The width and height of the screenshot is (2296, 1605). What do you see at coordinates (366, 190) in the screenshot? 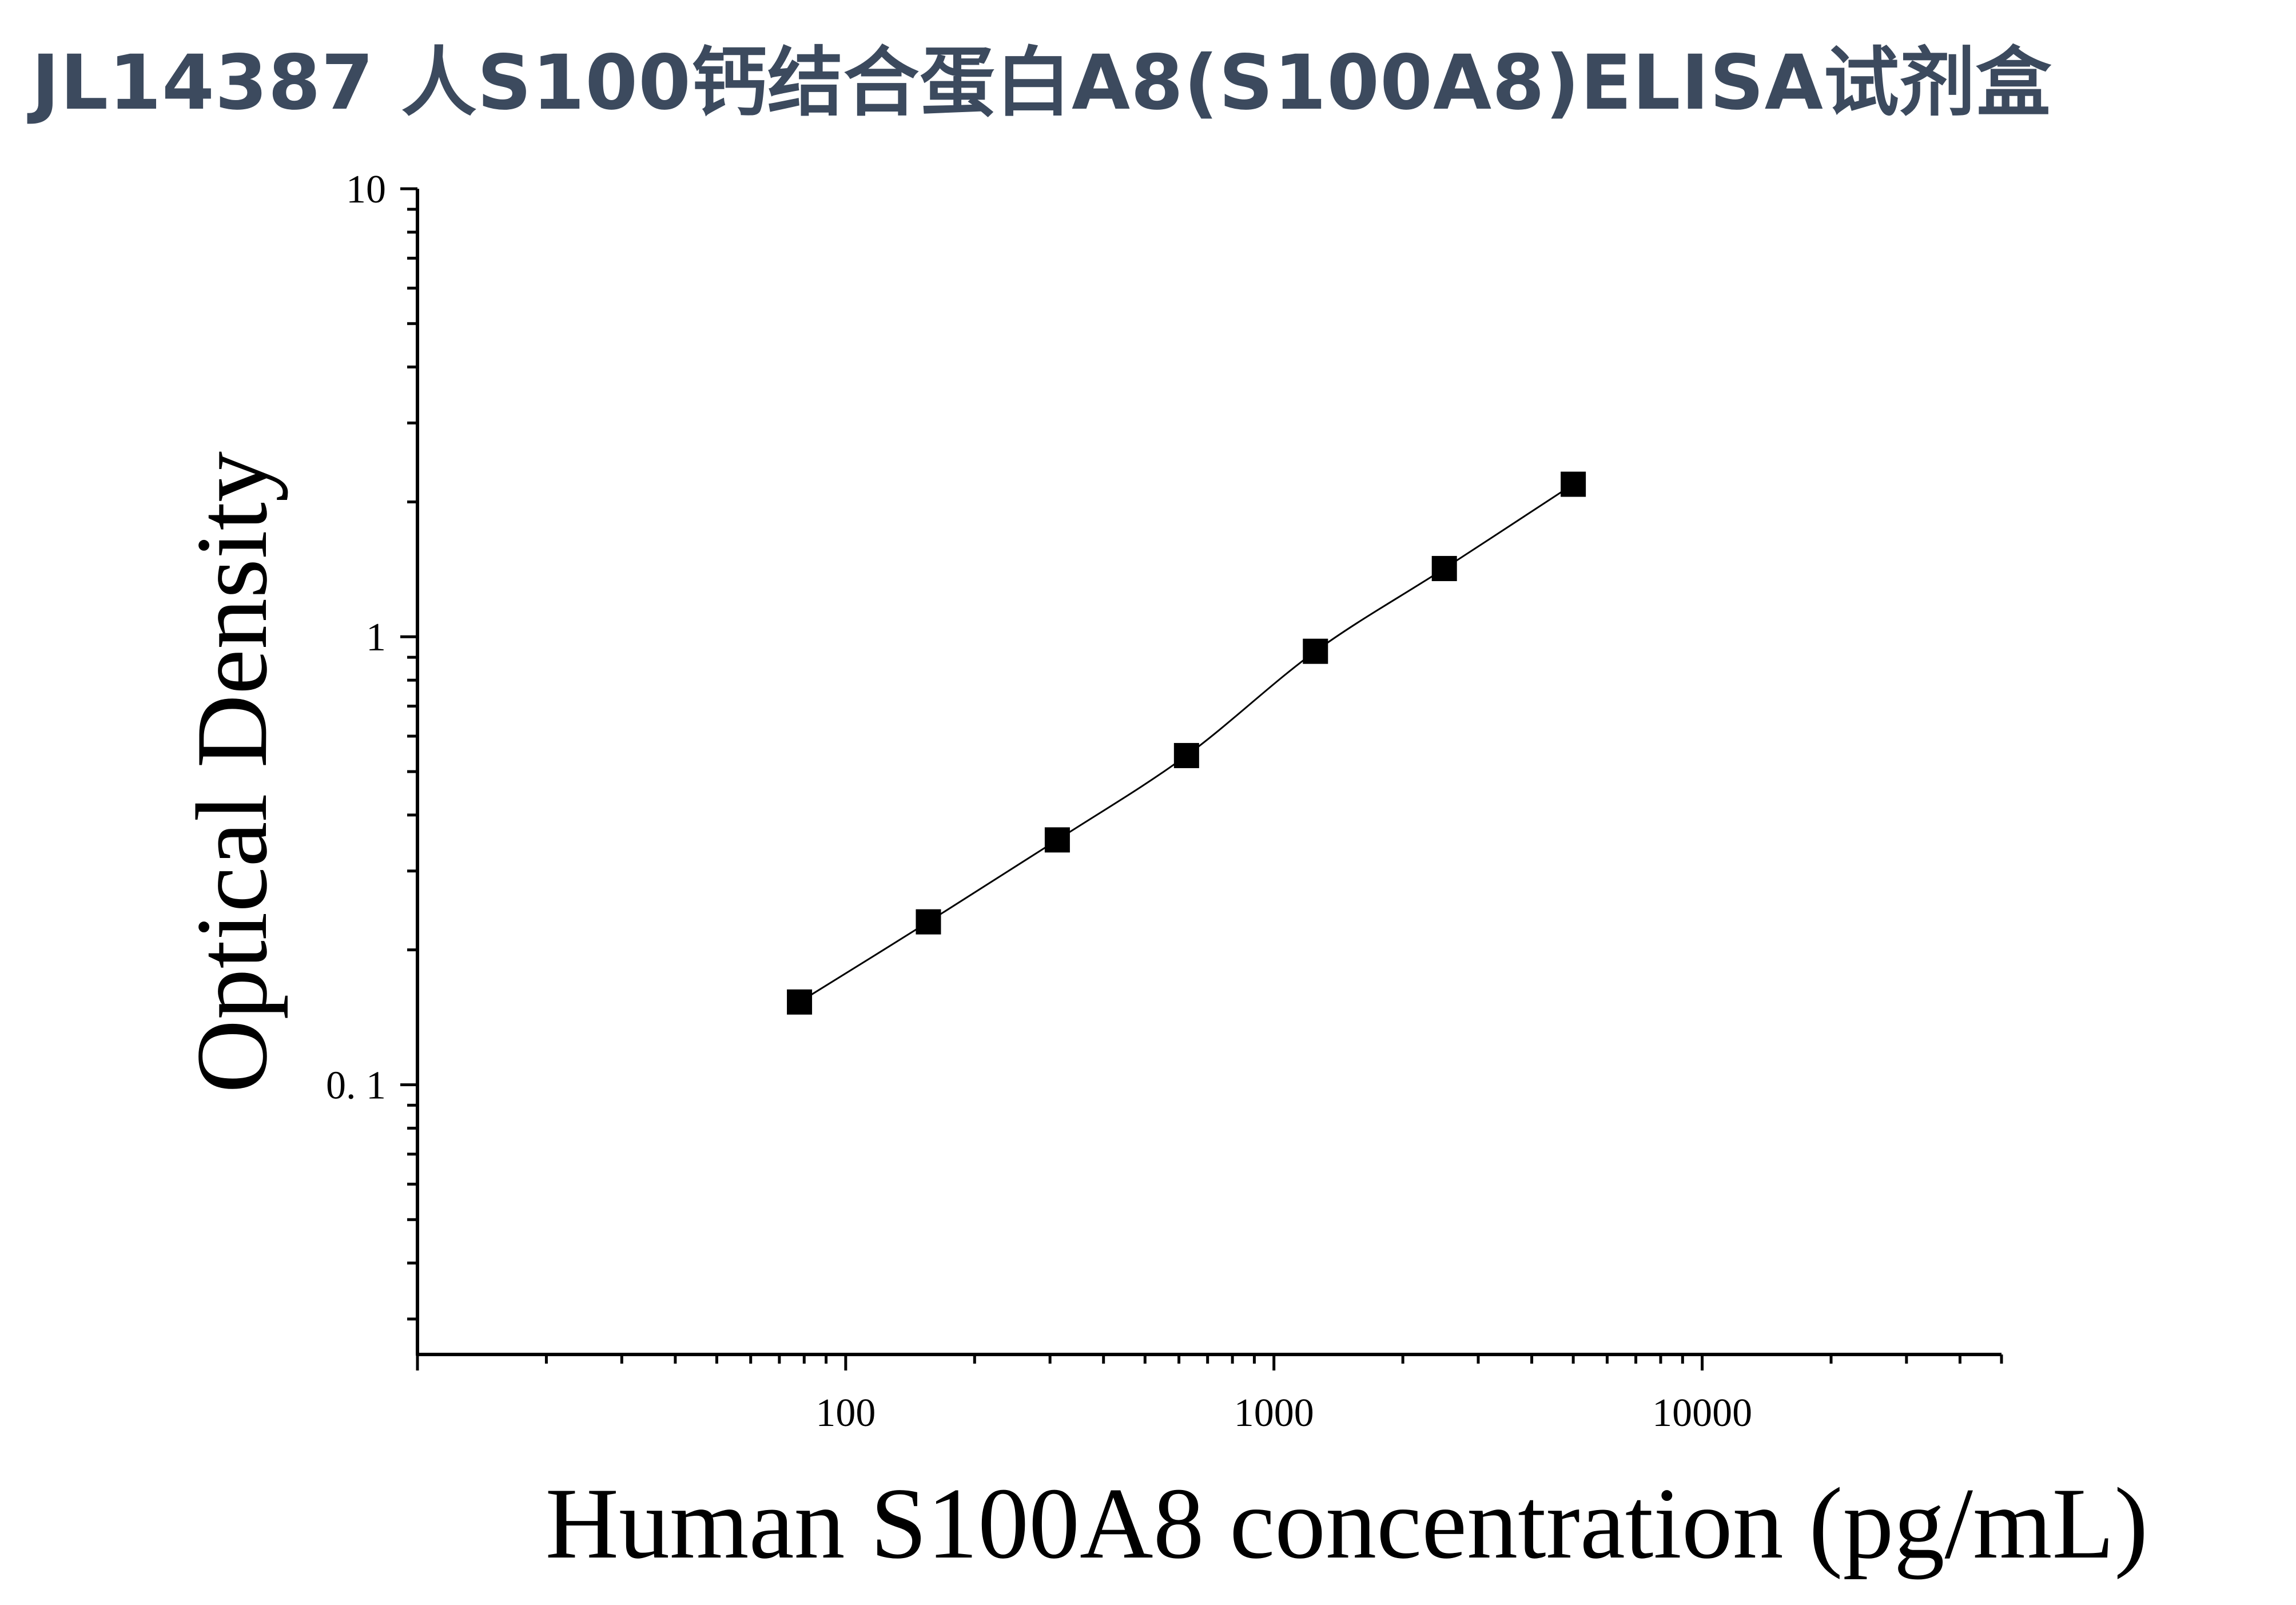
I see `y-tick-label: 10` at bounding box center [366, 190].